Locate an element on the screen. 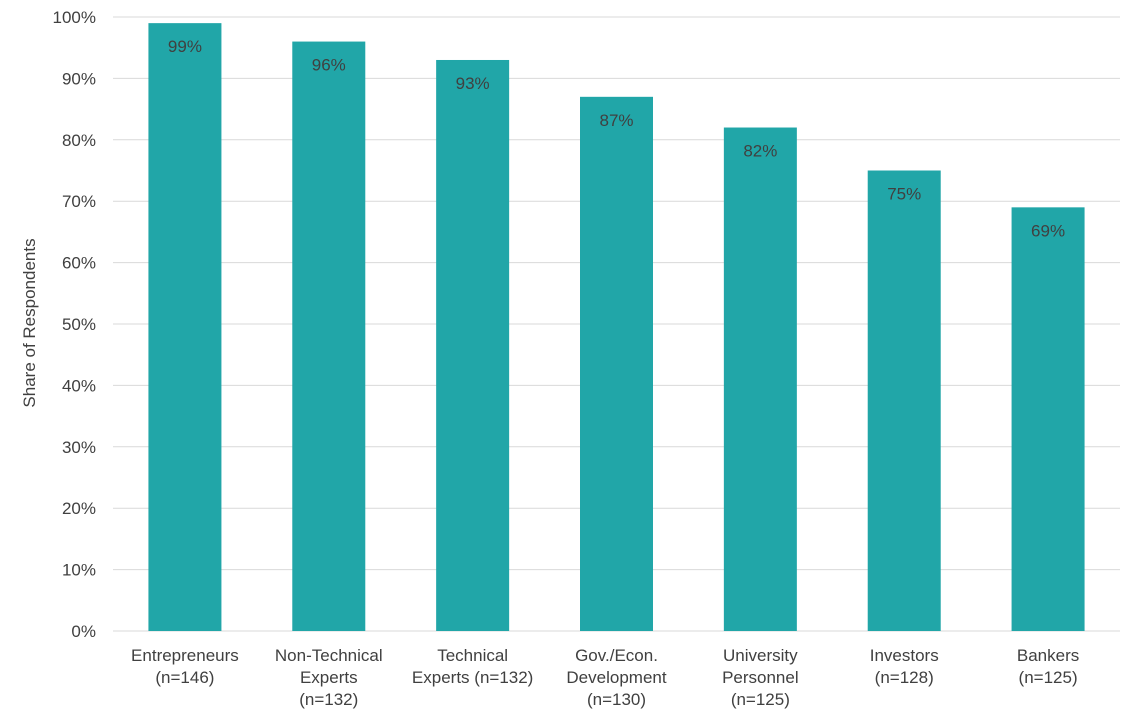 The height and width of the screenshot is (720, 1133). x-category-label: (n=132) is located at coordinates (328, 699).